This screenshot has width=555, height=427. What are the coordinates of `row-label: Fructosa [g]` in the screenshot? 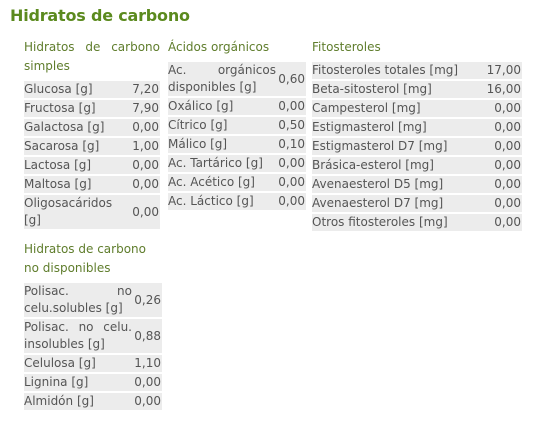 It's located at (78, 108).